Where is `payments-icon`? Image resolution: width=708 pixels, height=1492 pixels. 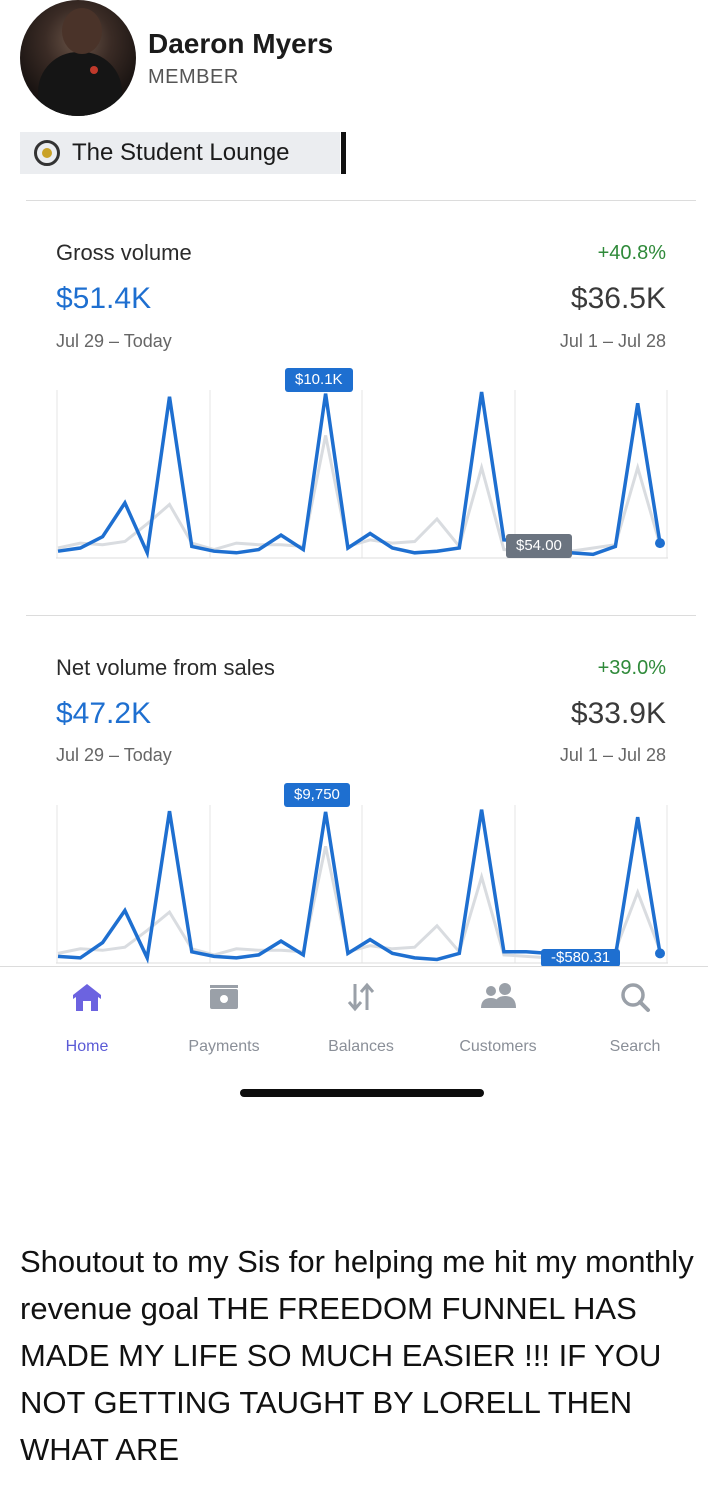
payments-icon is located at coordinates (224, 997).